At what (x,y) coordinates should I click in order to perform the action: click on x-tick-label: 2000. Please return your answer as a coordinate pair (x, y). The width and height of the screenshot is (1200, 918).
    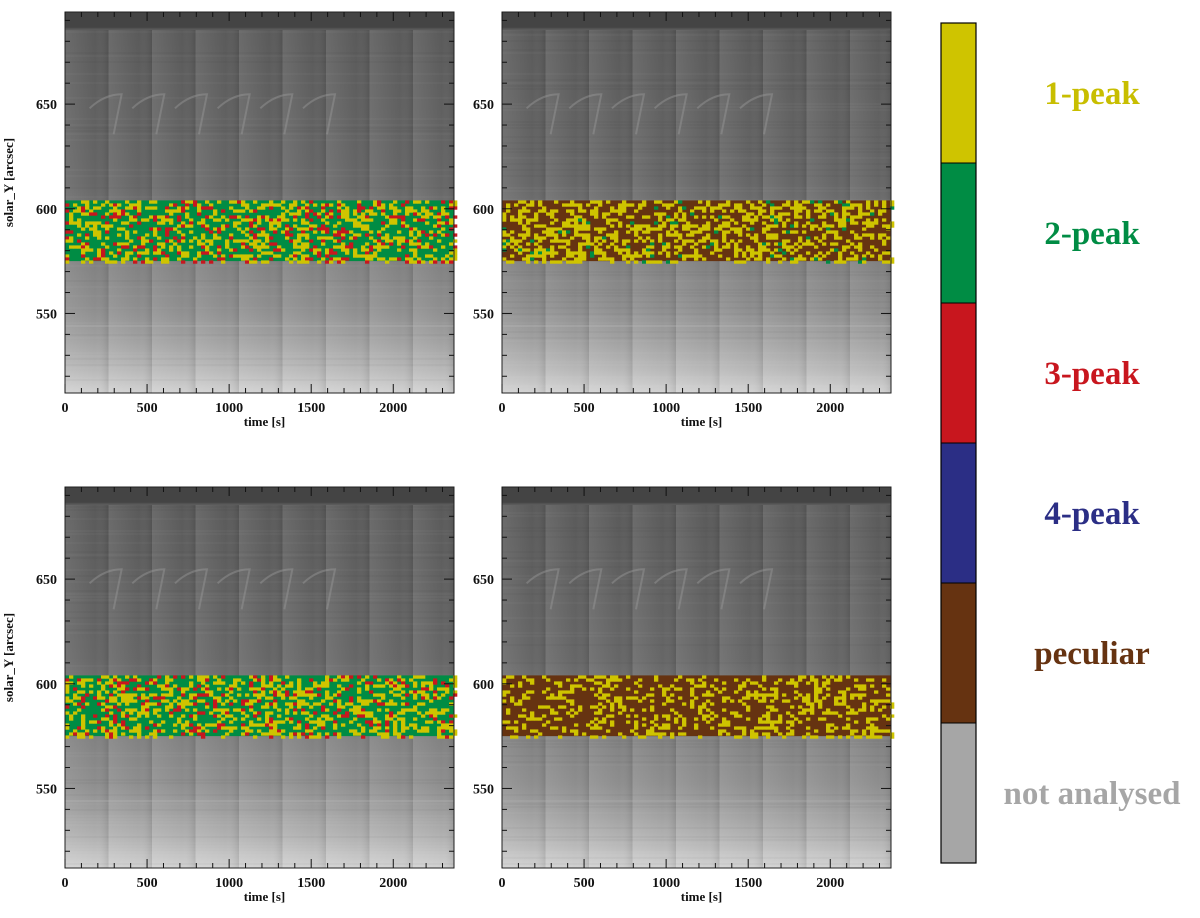
    Looking at the image, I should click on (393, 883).